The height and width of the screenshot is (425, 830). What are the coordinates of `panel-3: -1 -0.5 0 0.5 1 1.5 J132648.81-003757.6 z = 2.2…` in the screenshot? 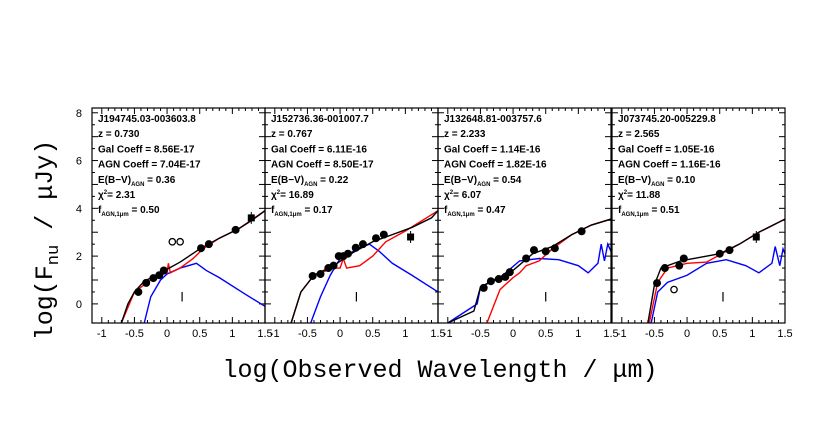 It's located at (528, 223).